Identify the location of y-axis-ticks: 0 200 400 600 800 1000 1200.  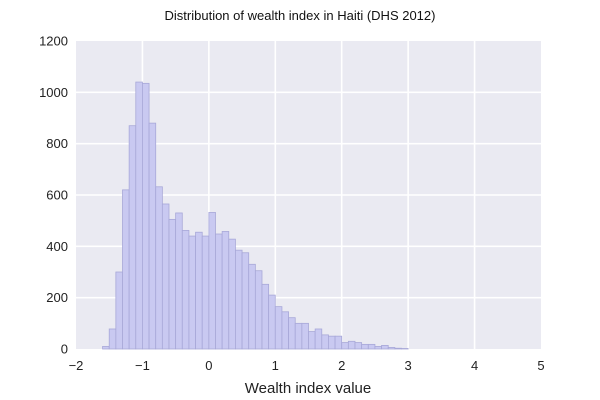
(53, 195).